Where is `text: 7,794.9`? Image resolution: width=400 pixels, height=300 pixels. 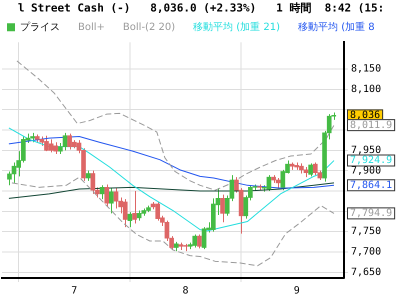
text: 7,794.9 is located at coordinates (371, 213).